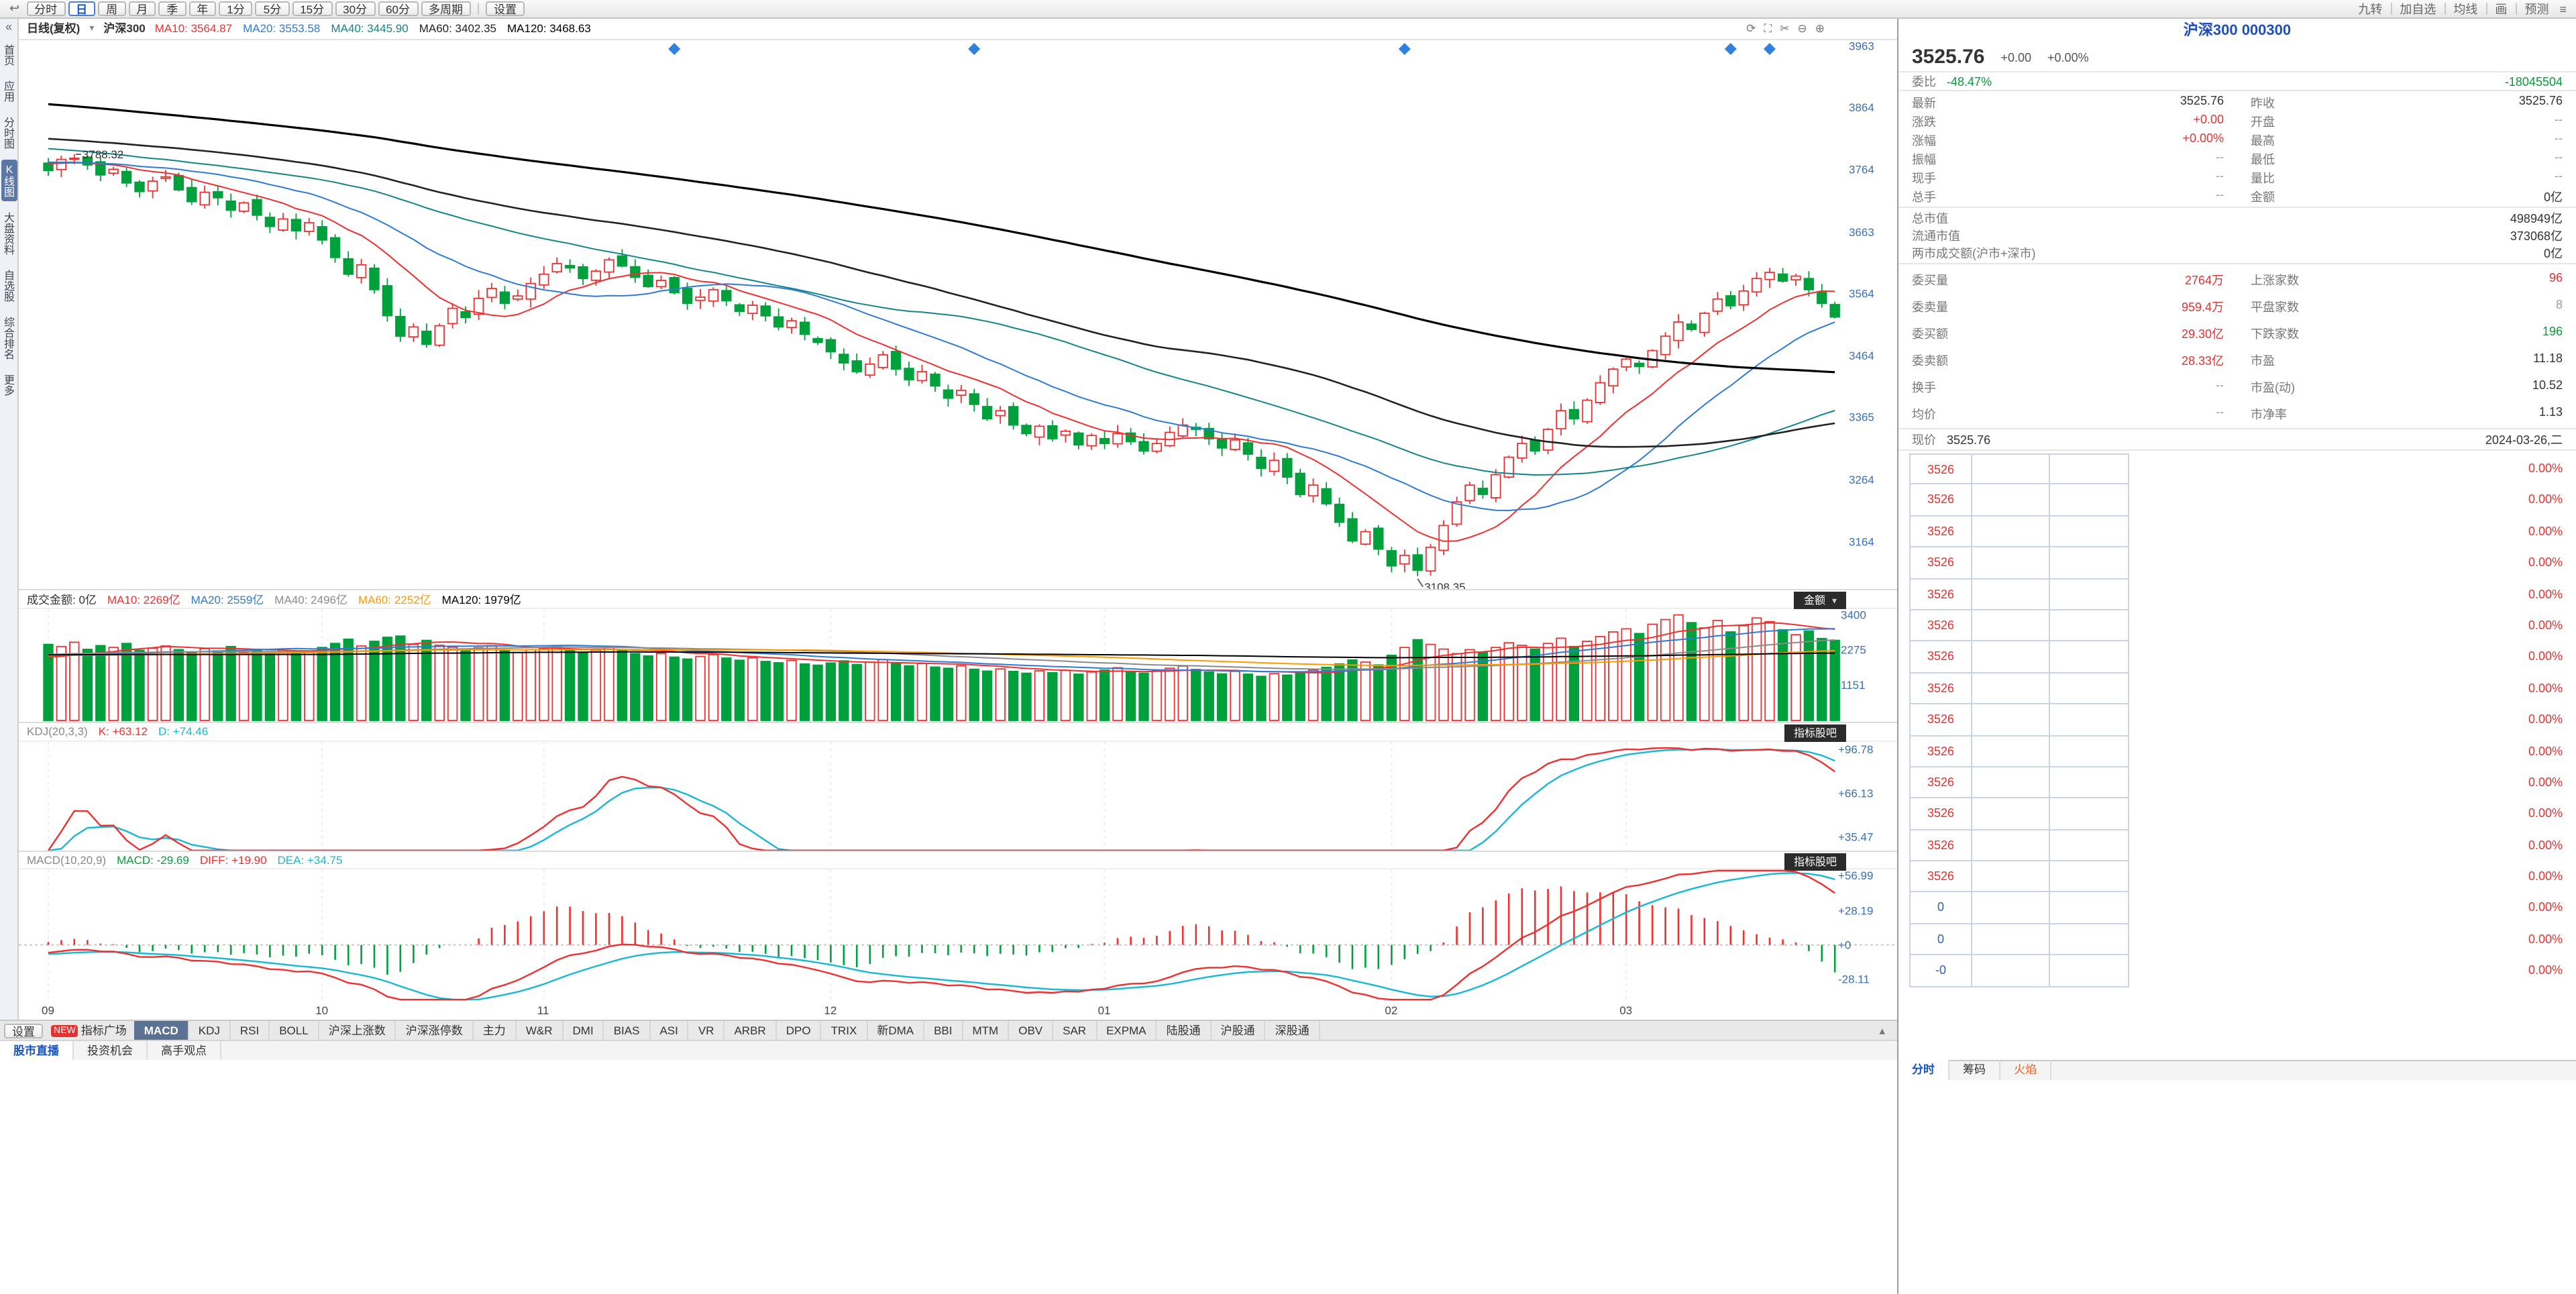 The image size is (2576, 1294). Describe the element at coordinates (584, 1030) in the screenshot. I see `indicator-tab-DMI: DMI` at that location.